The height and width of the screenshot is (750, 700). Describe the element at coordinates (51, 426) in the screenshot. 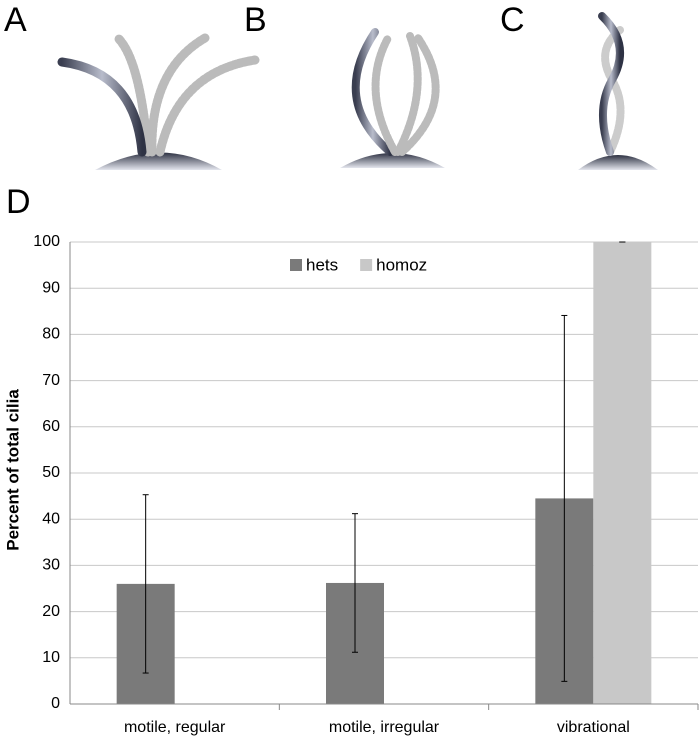

I see `y-tick-label: 60` at that location.